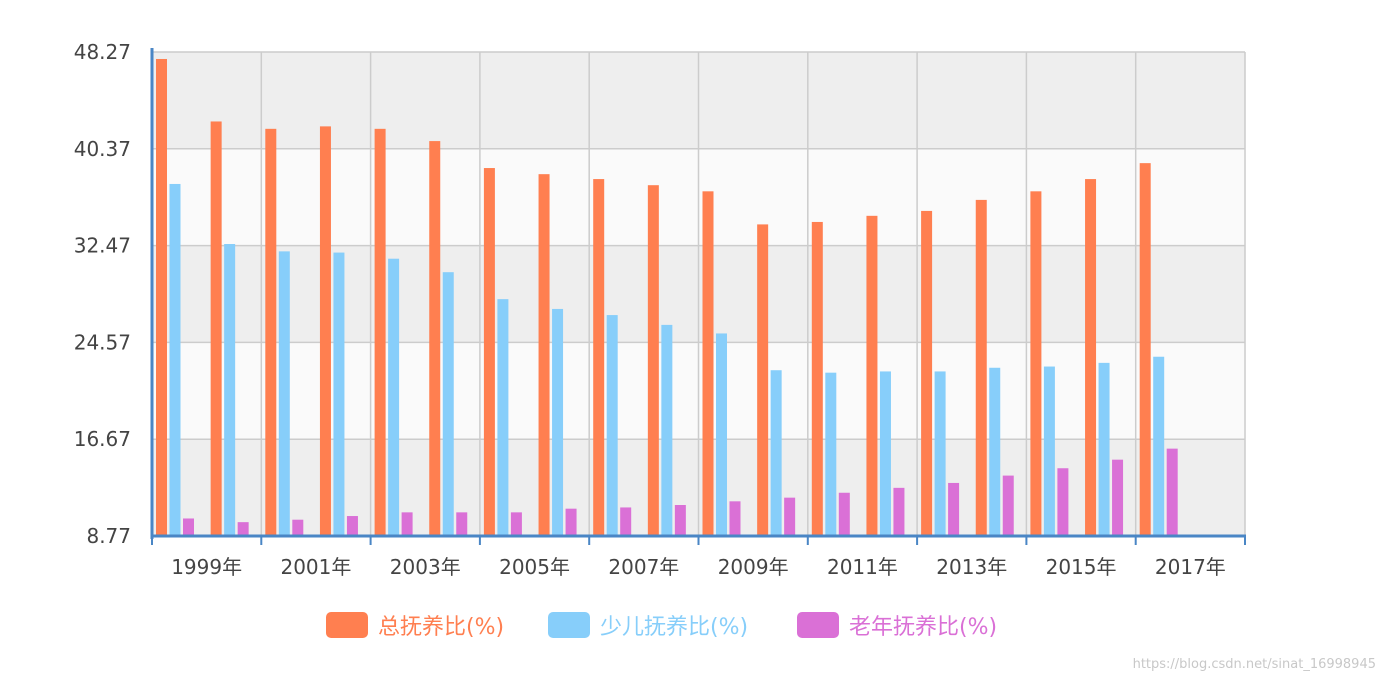 Image resolution: width=1386 pixels, height=679 pixels. What do you see at coordinates (108, 536) in the screenshot?
I see `y-tick-label: 8.77` at bounding box center [108, 536].